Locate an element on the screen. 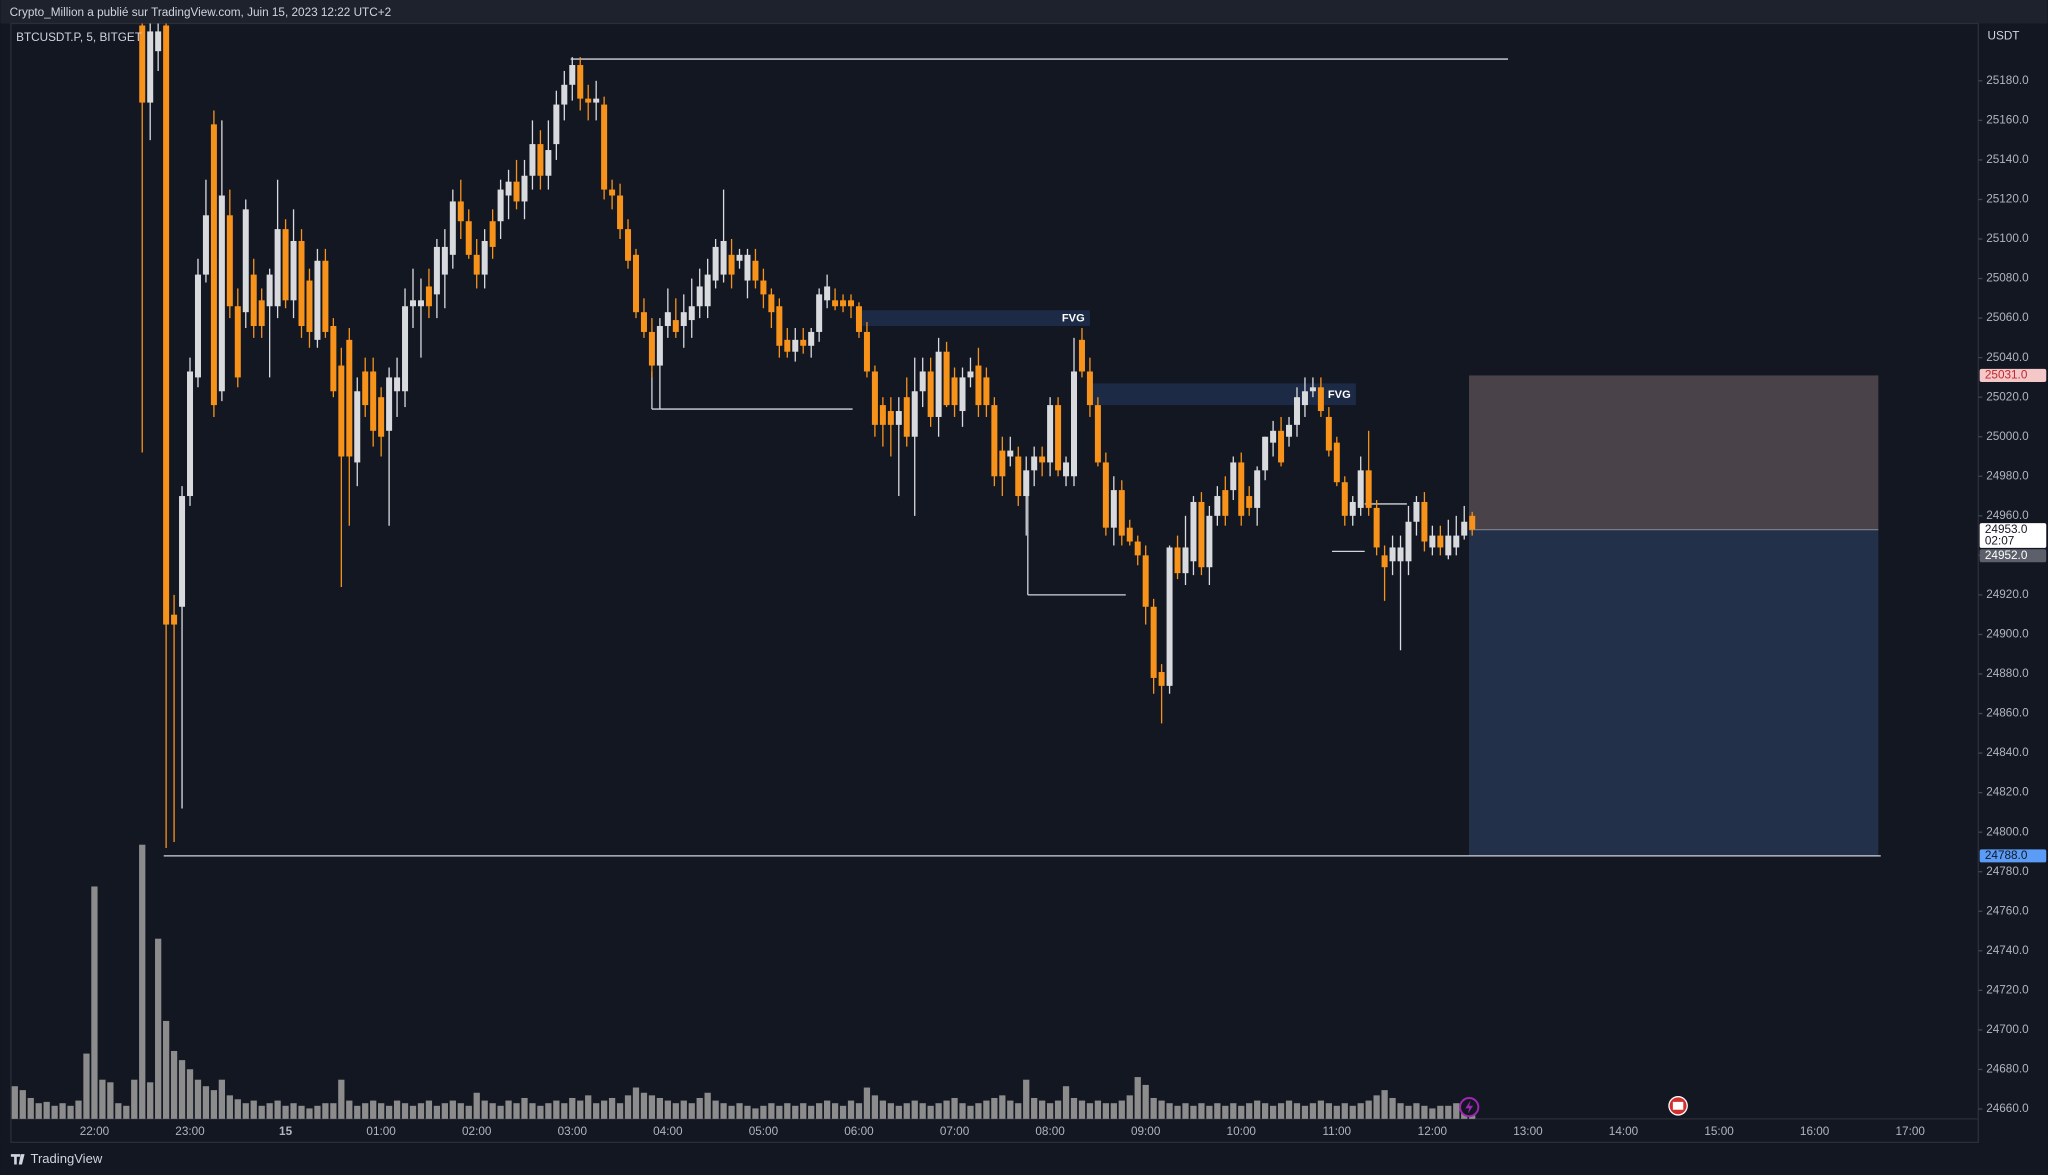 Image resolution: width=2048 pixels, height=1175 pixels. fvg-label: FVG is located at coordinates (1339, 395).